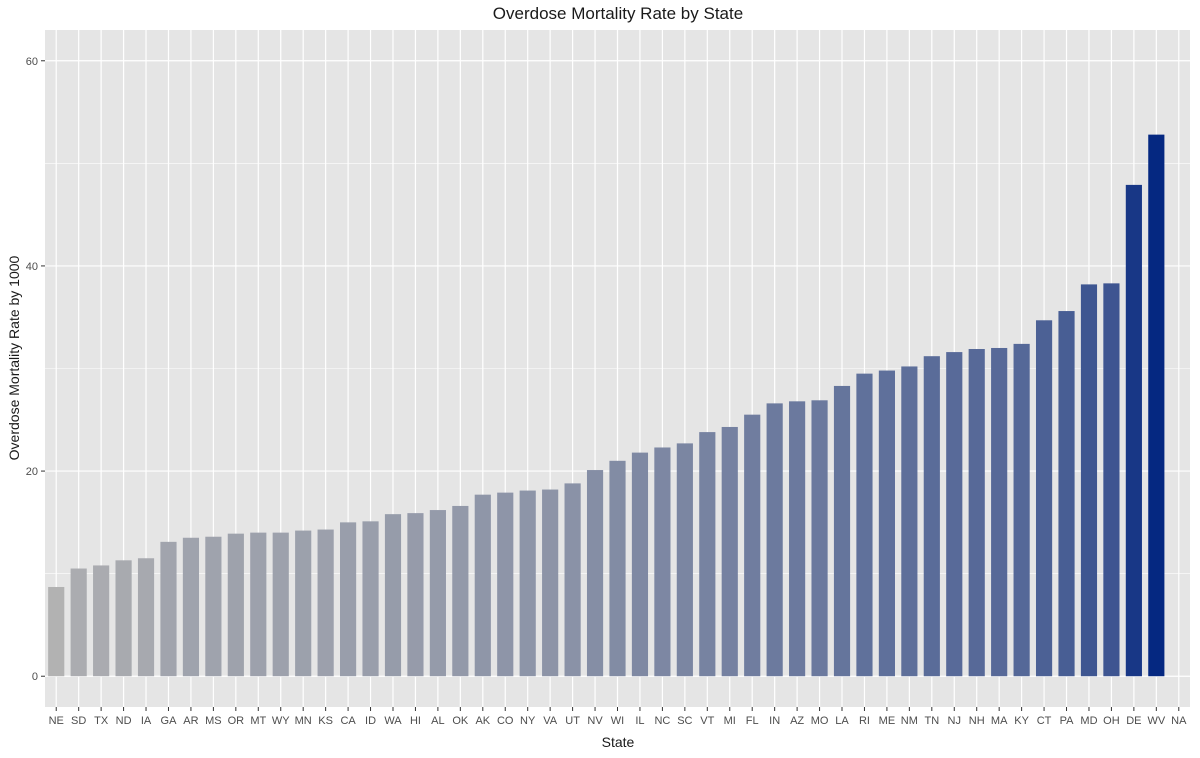 The width and height of the screenshot is (1200, 758). Describe the element at coordinates (393, 595) in the screenshot. I see `bar-wa` at that location.